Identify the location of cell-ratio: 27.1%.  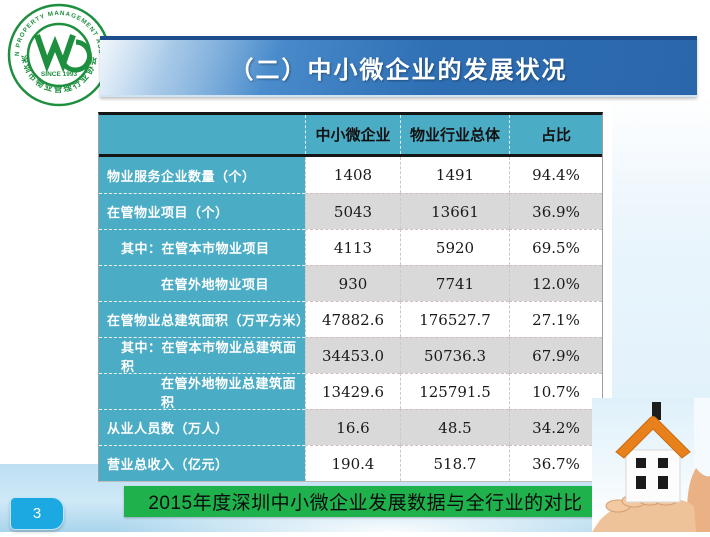
(555, 319).